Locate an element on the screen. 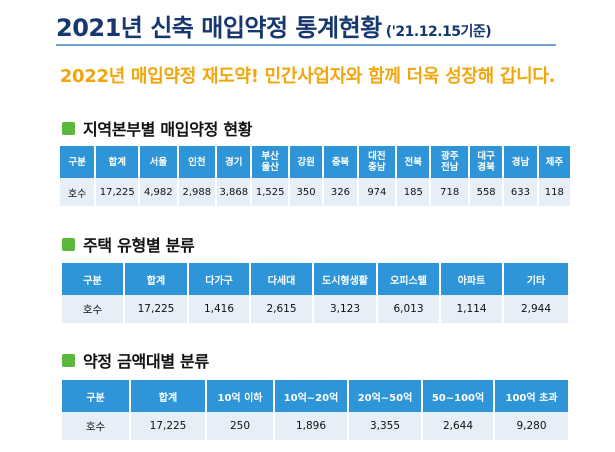 The width and height of the screenshot is (615, 452). table-cell: 3,868 is located at coordinates (233, 192).